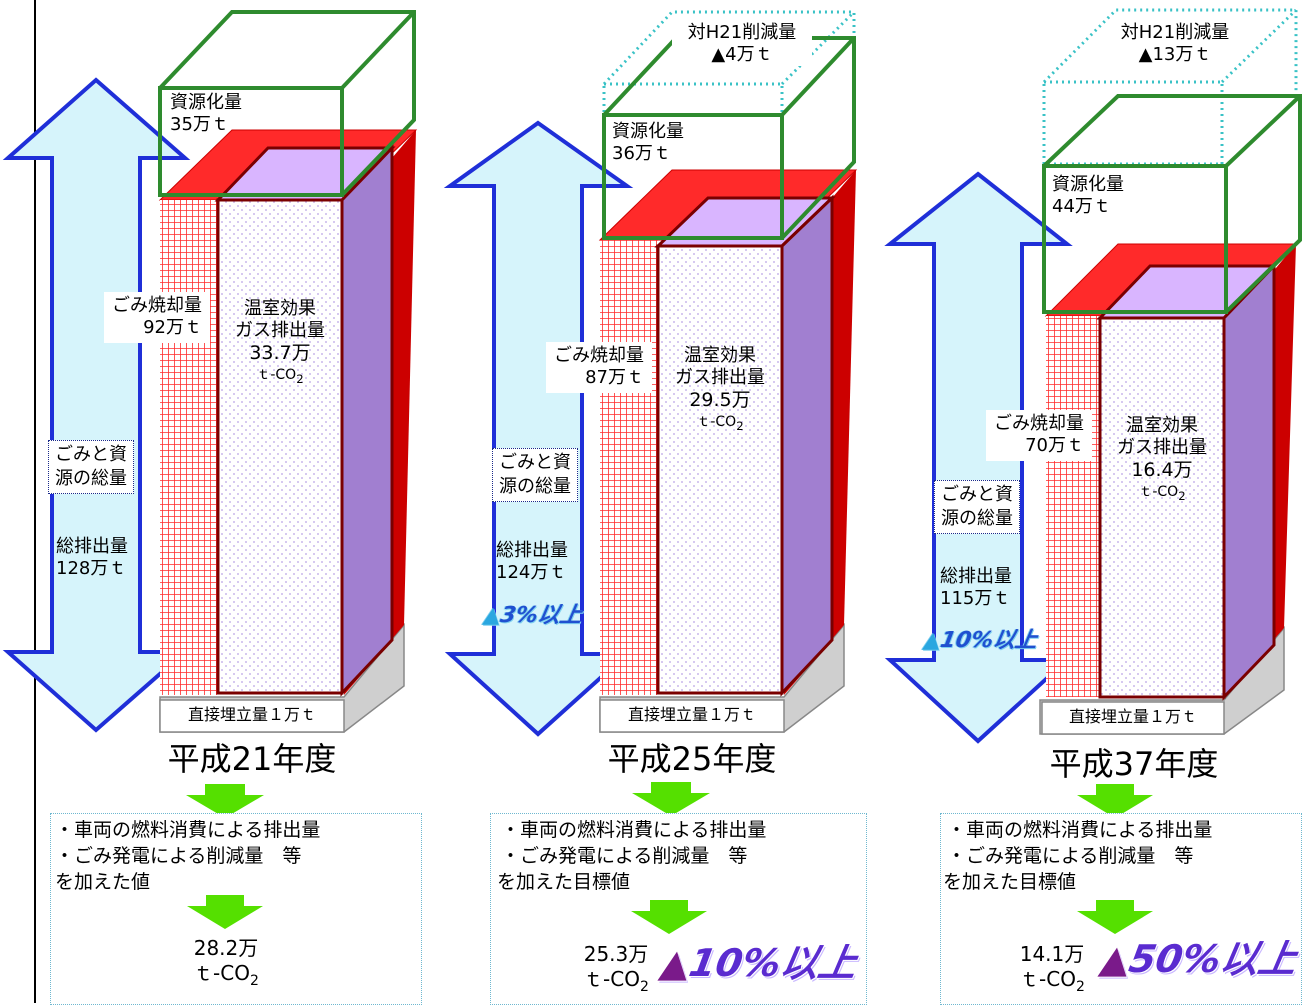  What do you see at coordinates (976, 587) in the screenshot?
I see `total-emission-label: 総排出量 115万ｔ` at bounding box center [976, 587].